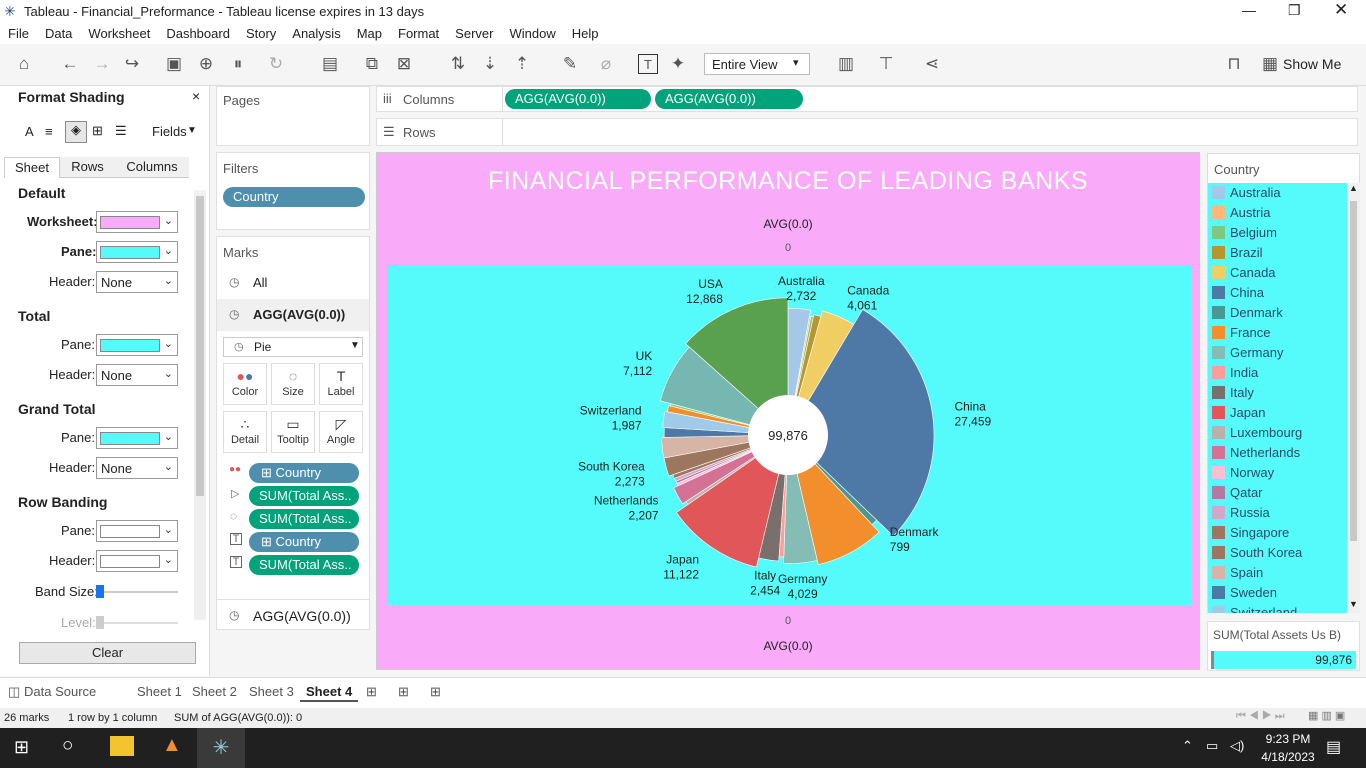  What do you see at coordinates (1275, 533) in the screenshot?
I see `legend-item: Singapore` at bounding box center [1275, 533].